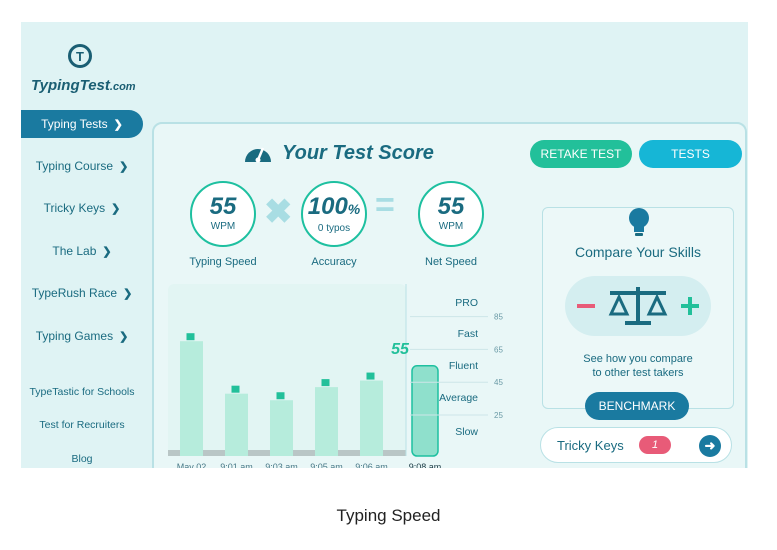 The image size is (777, 550). I want to click on logo-icon: T, so click(80, 56).